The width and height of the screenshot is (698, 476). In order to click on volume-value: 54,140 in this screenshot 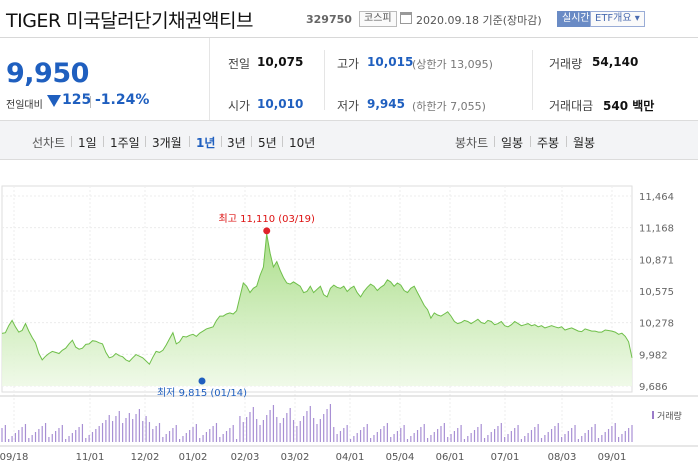, I will do `click(615, 62)`.